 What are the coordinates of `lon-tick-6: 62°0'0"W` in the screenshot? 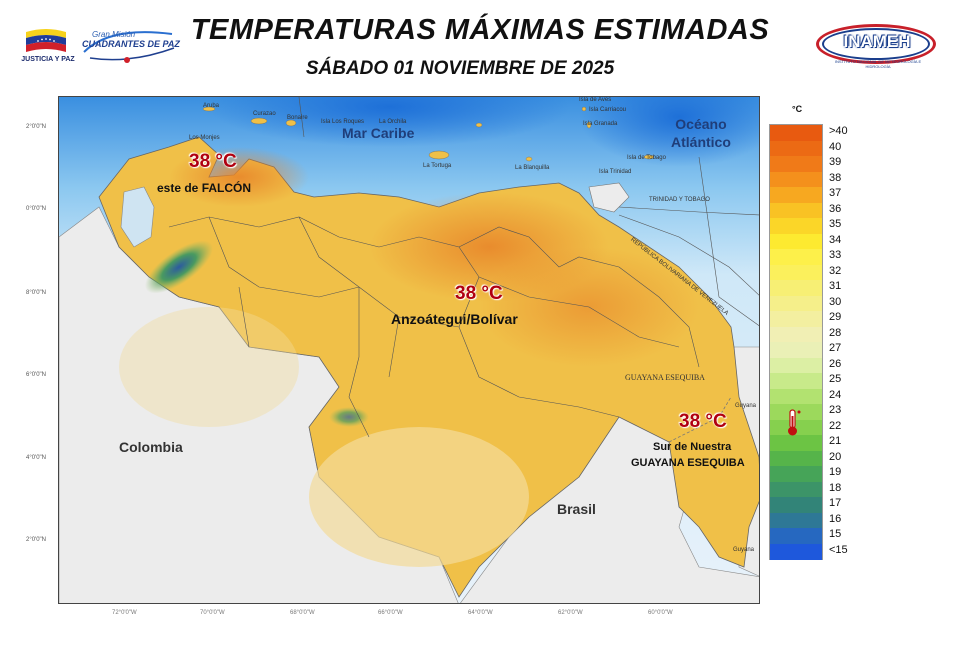 It's located at (570, 613).